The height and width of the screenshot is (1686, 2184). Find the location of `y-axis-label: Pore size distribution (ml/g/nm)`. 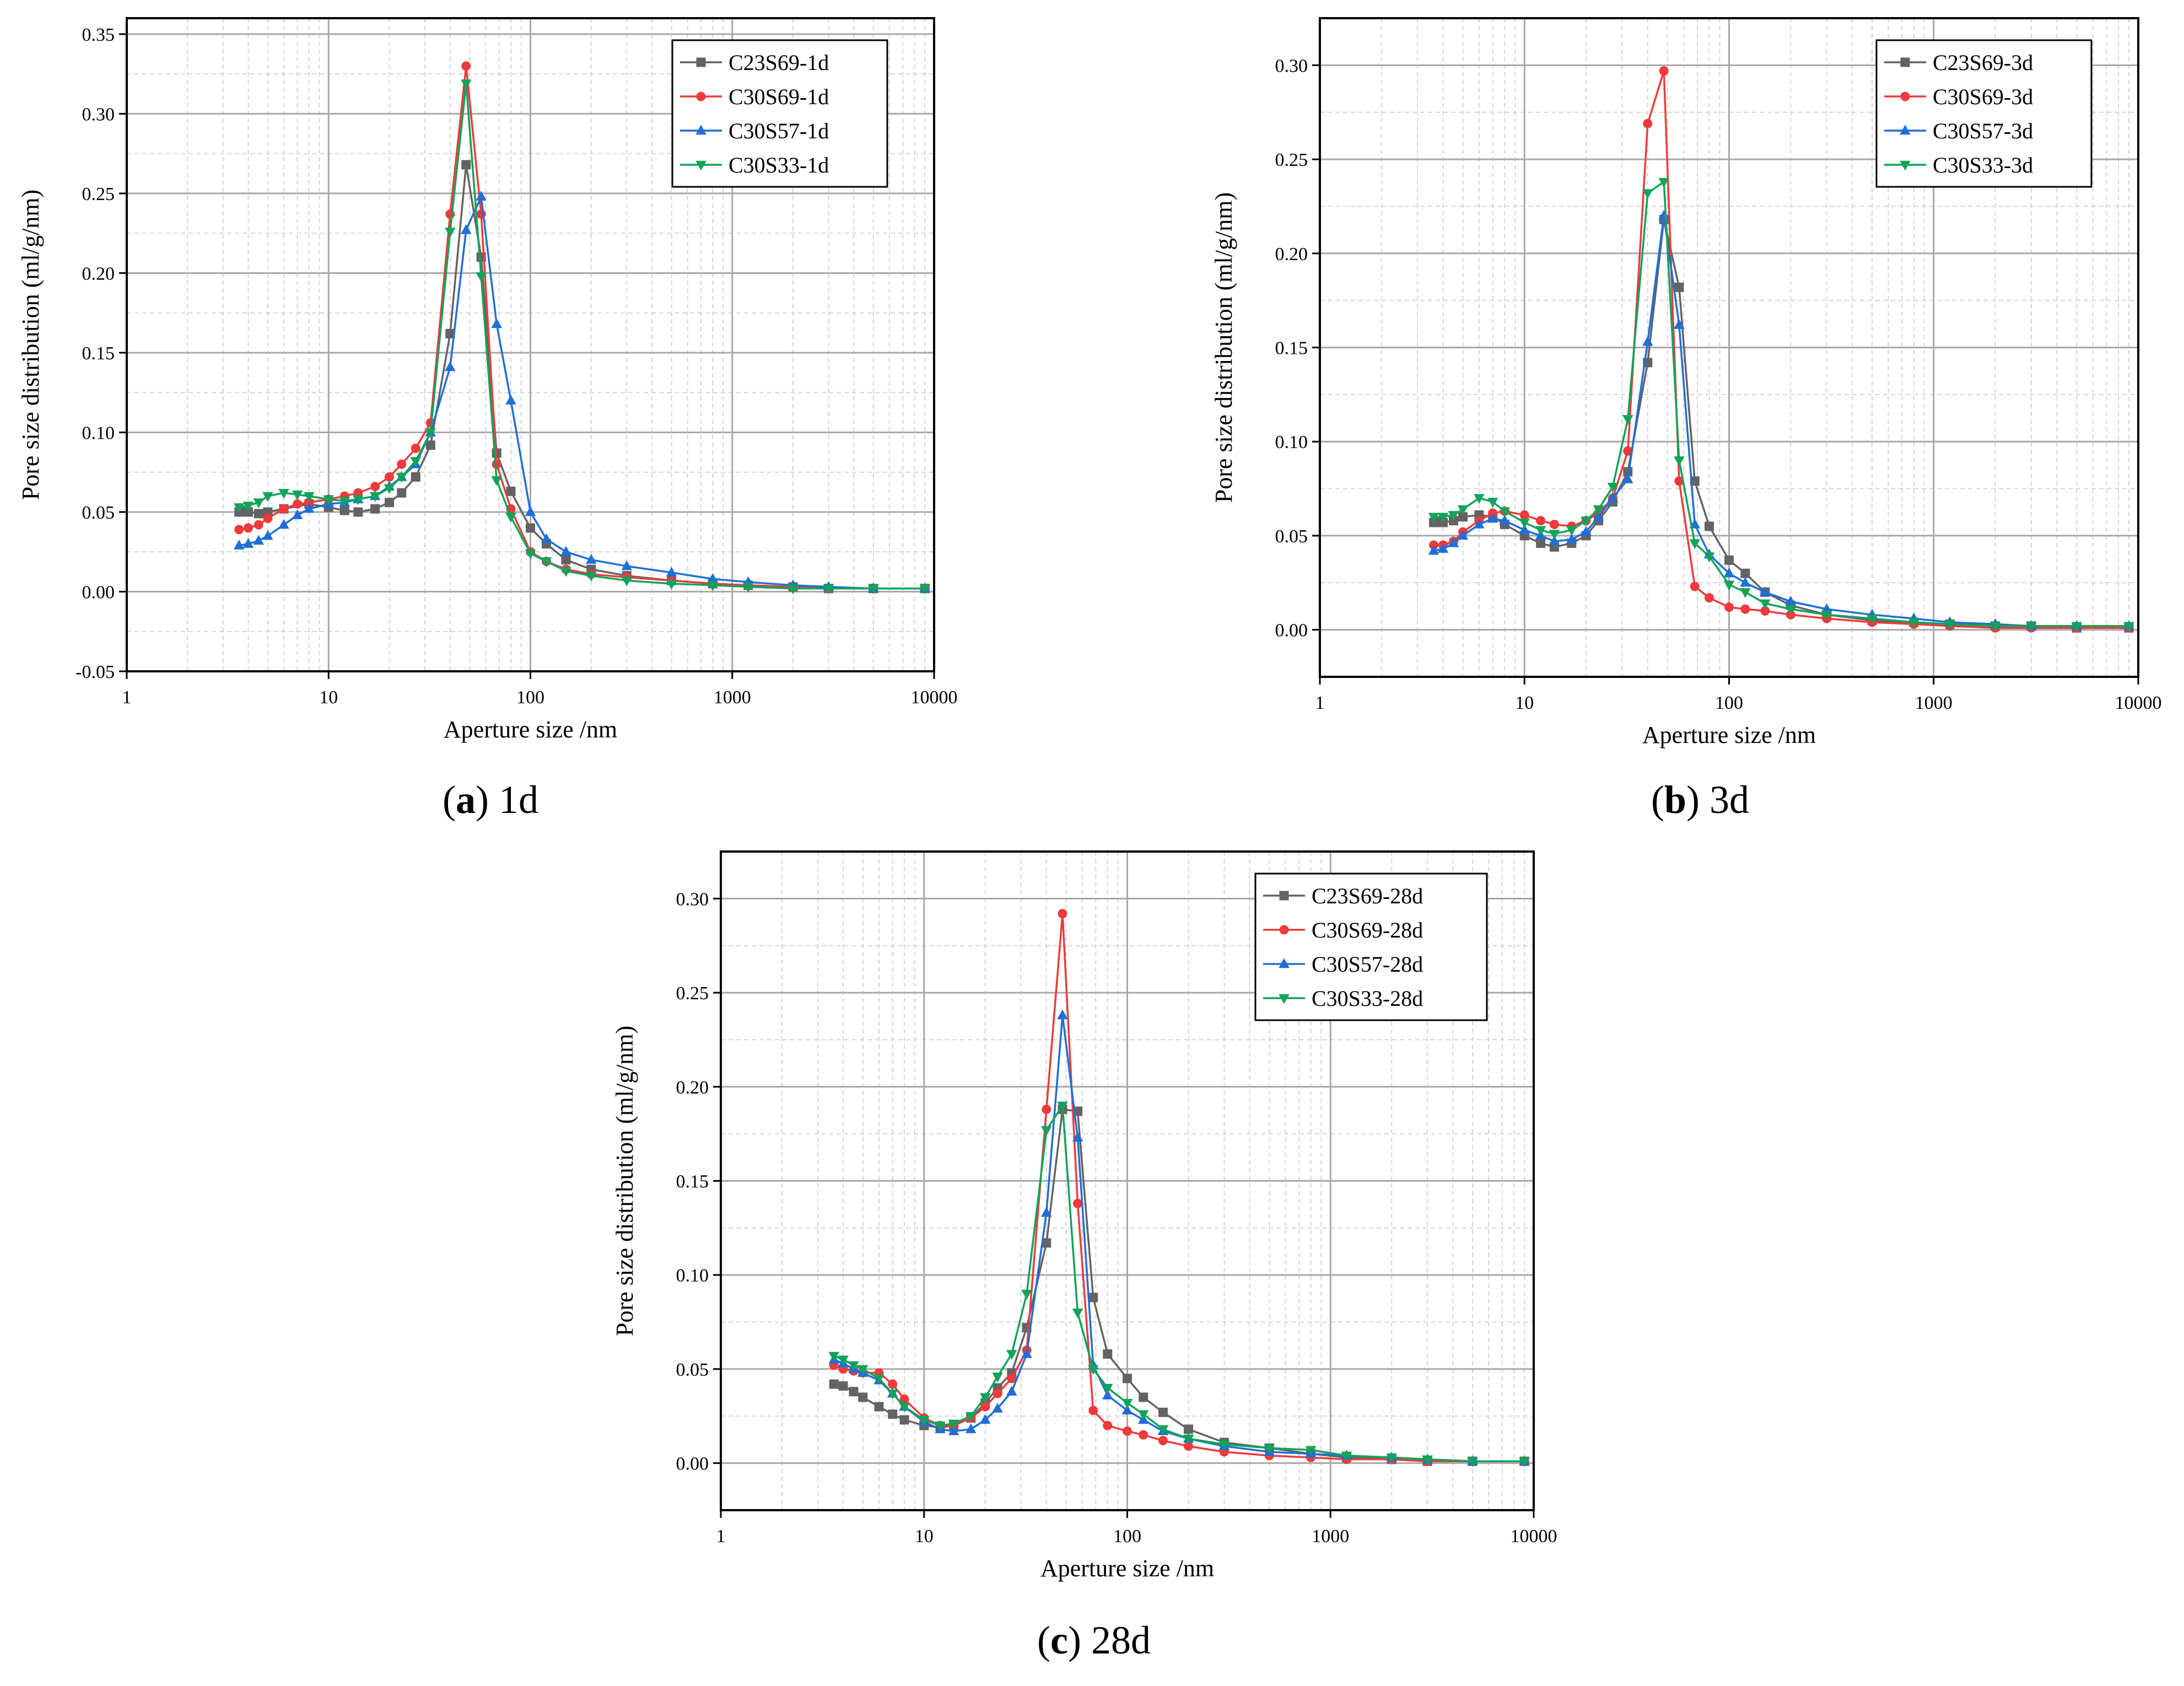

y-axis-label: Pore size distribution (ml/g/nm) is located at coordinates (1224, 347).